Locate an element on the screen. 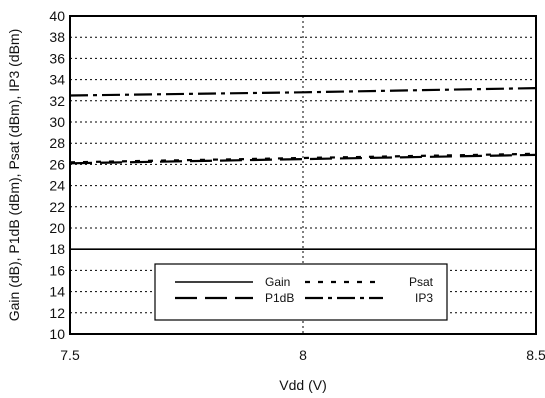 The image size is (545, 398). series-line-ip3 is located at coordinates (303, 92).